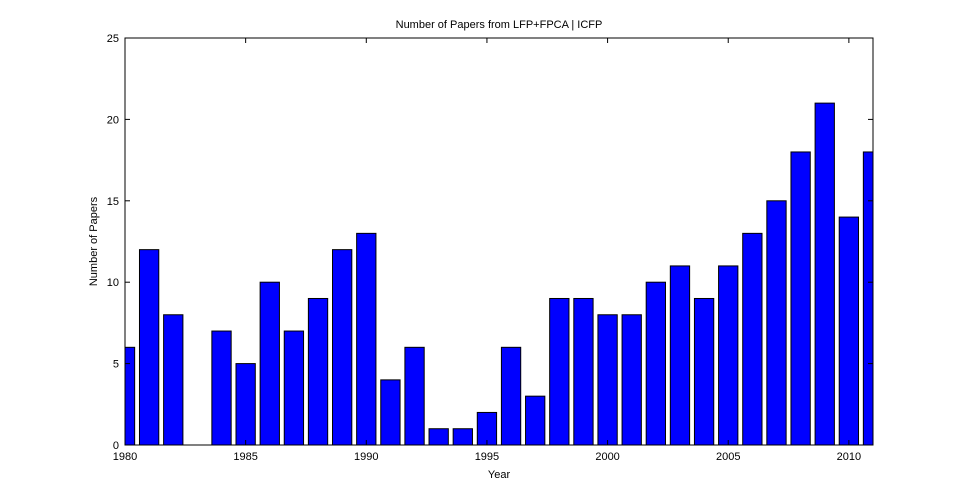 This screenshot has height=501, width=965. Describe the element at coordinates (680, 355) in the screenshot. I see `bar-2003` at that location.